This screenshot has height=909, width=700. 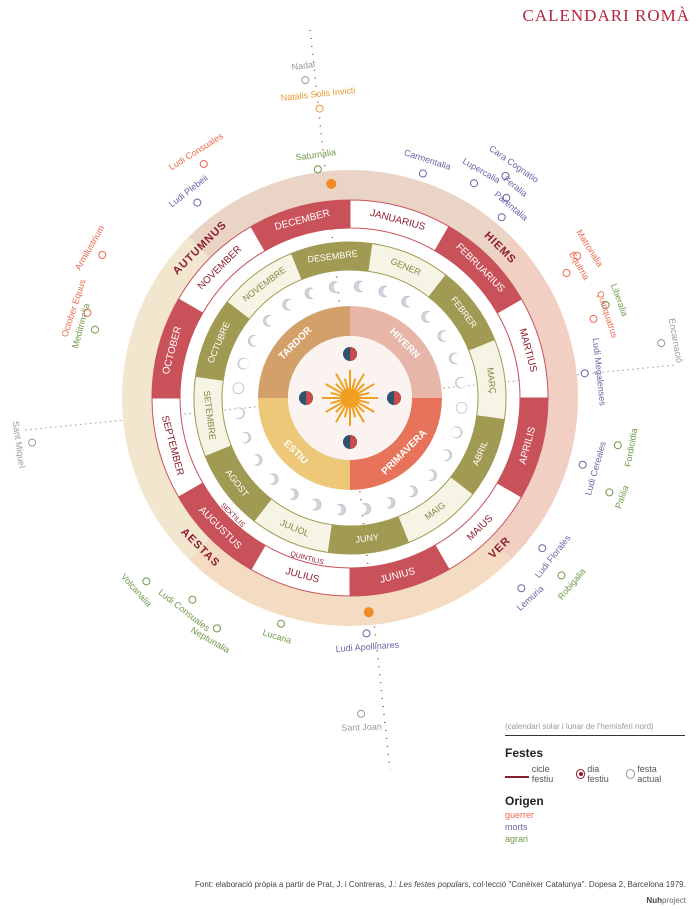 I want to click on festival-label: Armilustrium, so click(x=90, y=248).